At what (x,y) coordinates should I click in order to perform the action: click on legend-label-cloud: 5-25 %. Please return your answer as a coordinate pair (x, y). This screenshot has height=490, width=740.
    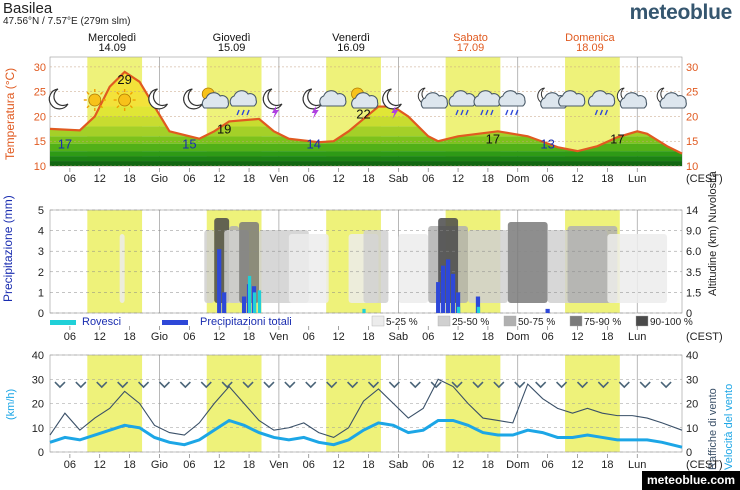
    Looking at the image, I should click on (402, 322).